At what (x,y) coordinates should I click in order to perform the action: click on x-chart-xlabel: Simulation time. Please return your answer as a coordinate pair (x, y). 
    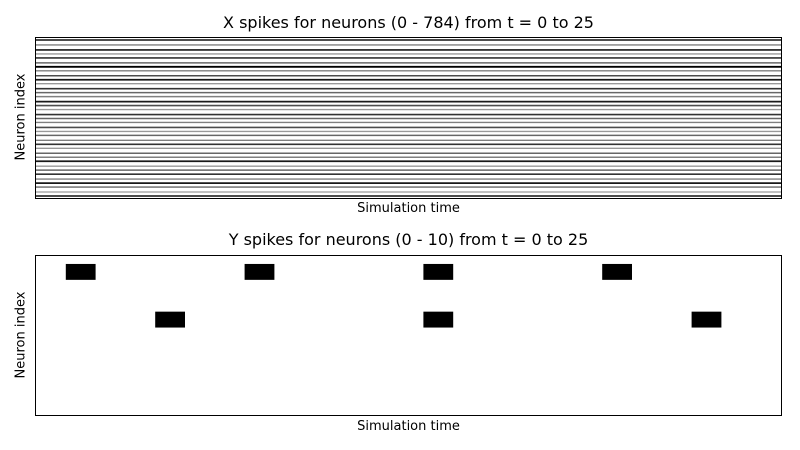
    Looking at the image, I should click on (408, 208).